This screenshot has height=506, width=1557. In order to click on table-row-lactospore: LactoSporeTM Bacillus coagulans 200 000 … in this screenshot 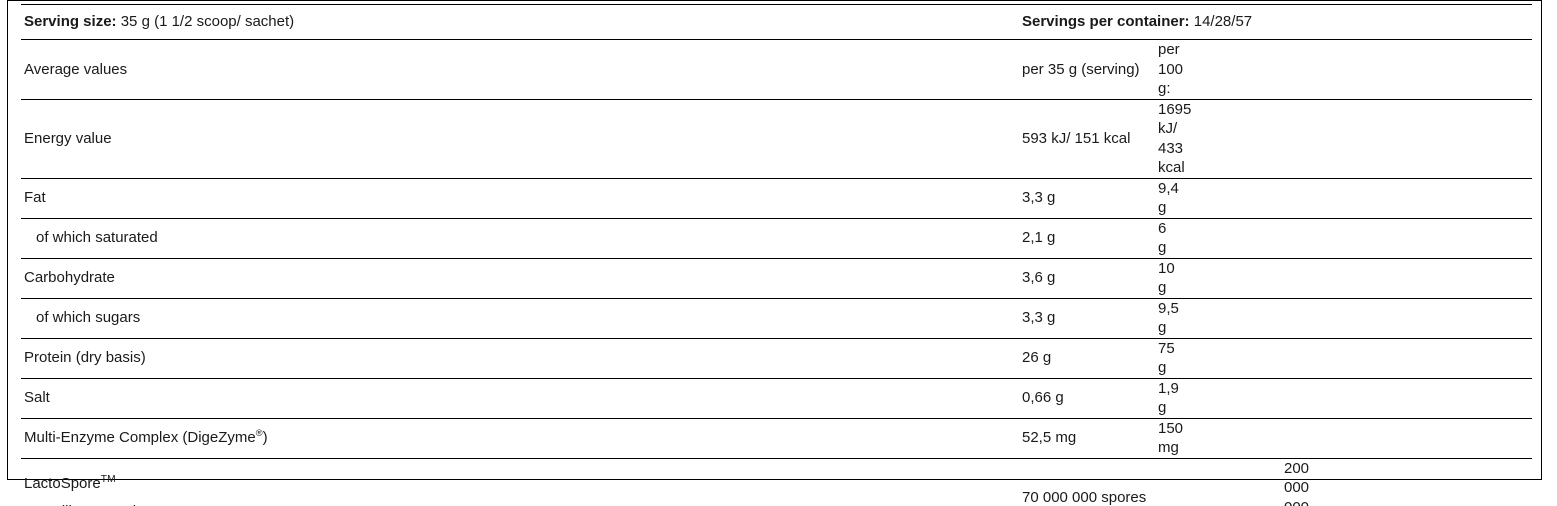, I will do `click(776, 481)`.